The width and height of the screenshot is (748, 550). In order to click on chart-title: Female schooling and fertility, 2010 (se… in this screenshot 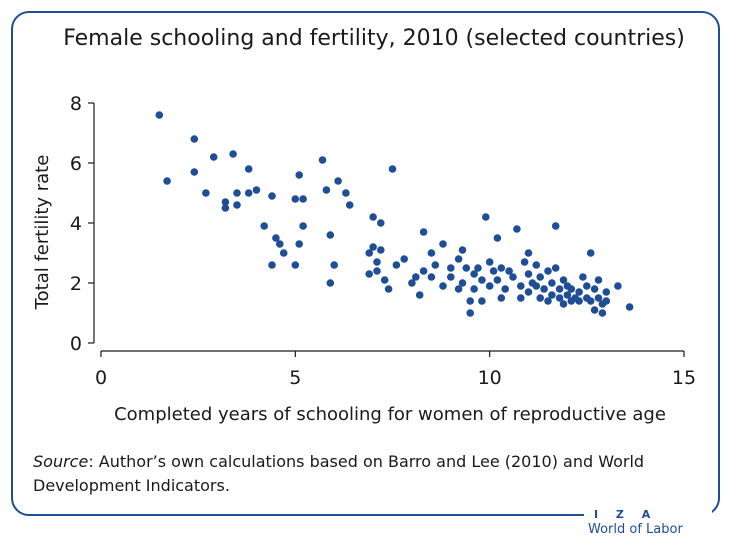, I will do `click(374, 38)`.